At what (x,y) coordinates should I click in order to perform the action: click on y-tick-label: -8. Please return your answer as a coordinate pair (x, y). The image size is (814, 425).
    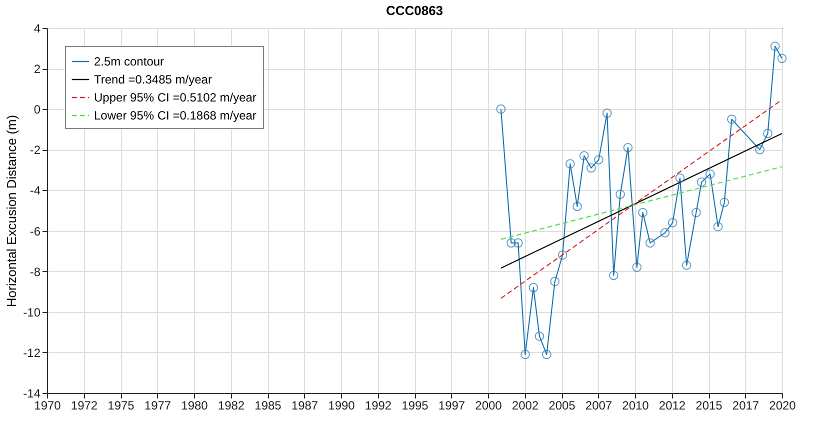
    Looking at the image, I should click on (35, 271).